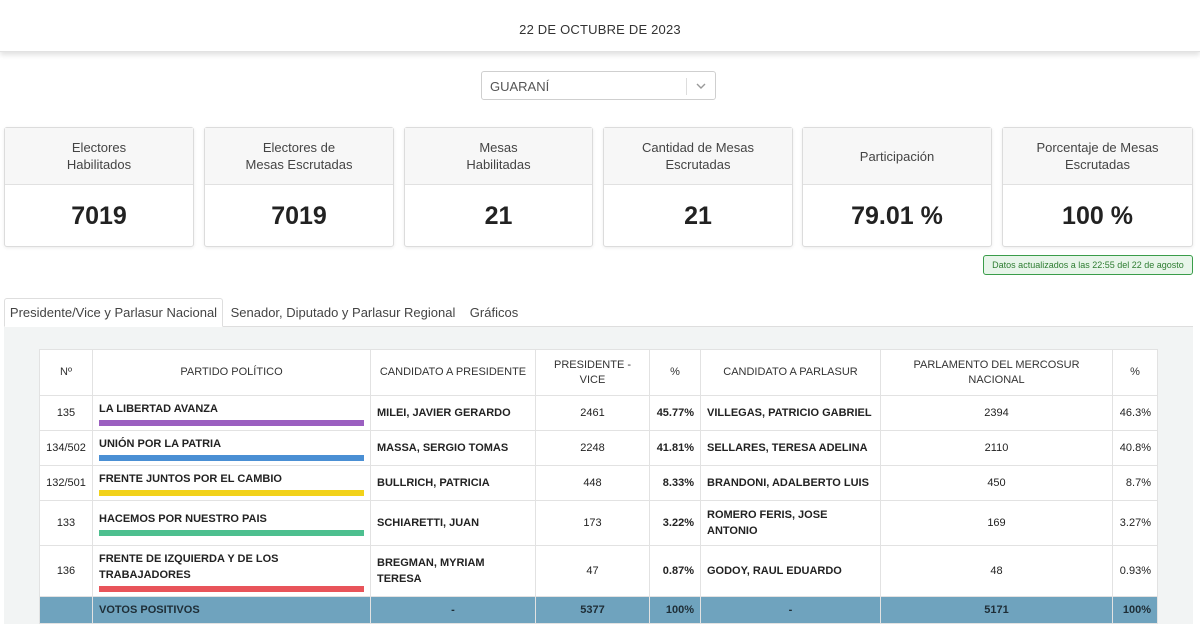  Describe the element at coordinates (996, 610) in the screenshot. I see `total-parlasur-votes: 5171` at that location.